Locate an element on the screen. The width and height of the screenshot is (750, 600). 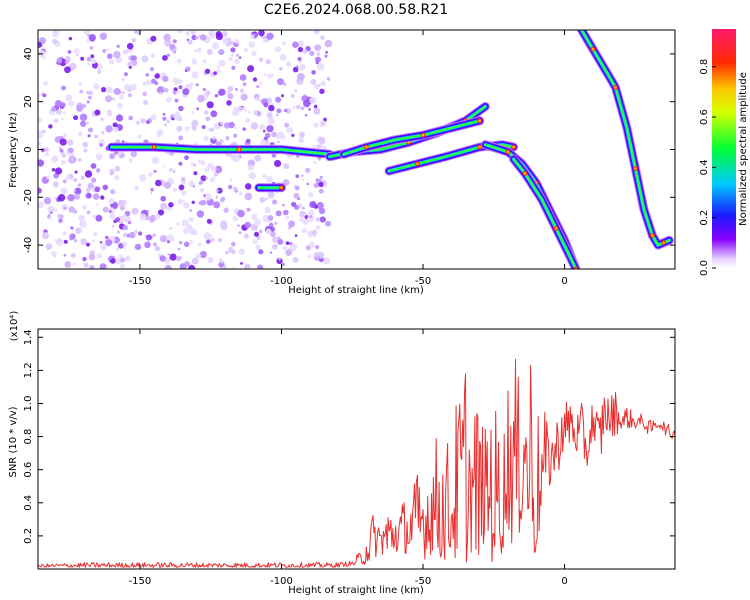
colorbar-tick-label: 0.8 is located at coordinates (704, 67).